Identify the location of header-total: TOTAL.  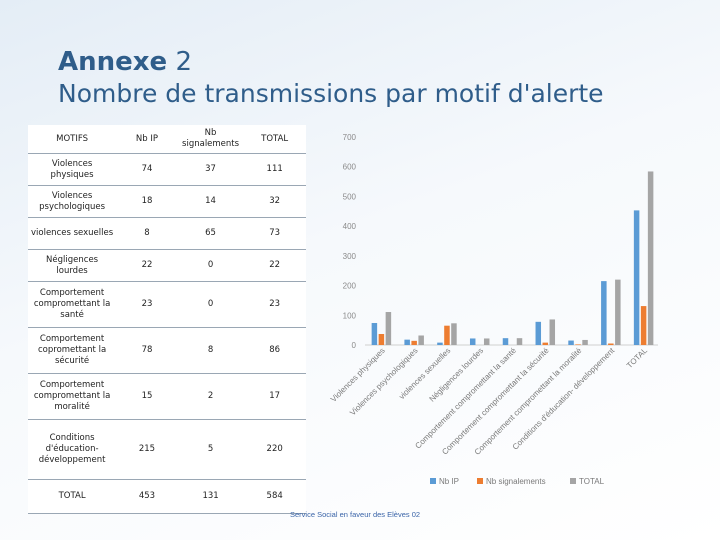
(274, 139).